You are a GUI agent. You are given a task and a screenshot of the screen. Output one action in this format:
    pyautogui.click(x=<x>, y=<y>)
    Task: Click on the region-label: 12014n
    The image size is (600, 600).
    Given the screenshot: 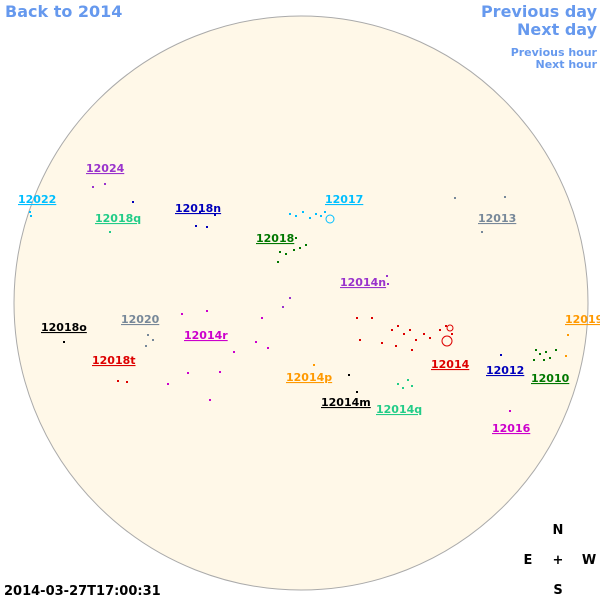 What is the action you would take?
    pyautogui.click(x=363, y=282)
    